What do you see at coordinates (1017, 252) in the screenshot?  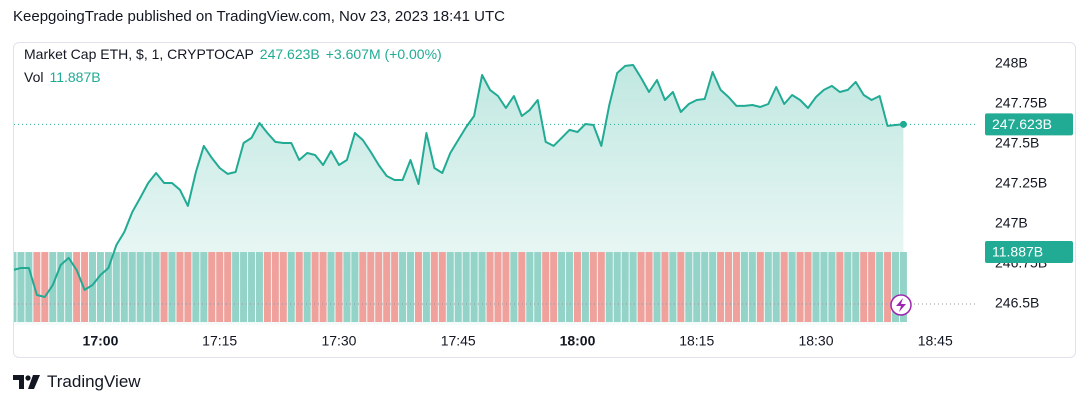 I see `volume-tag-label: 11.887B` at bounding box center [1017, 252].